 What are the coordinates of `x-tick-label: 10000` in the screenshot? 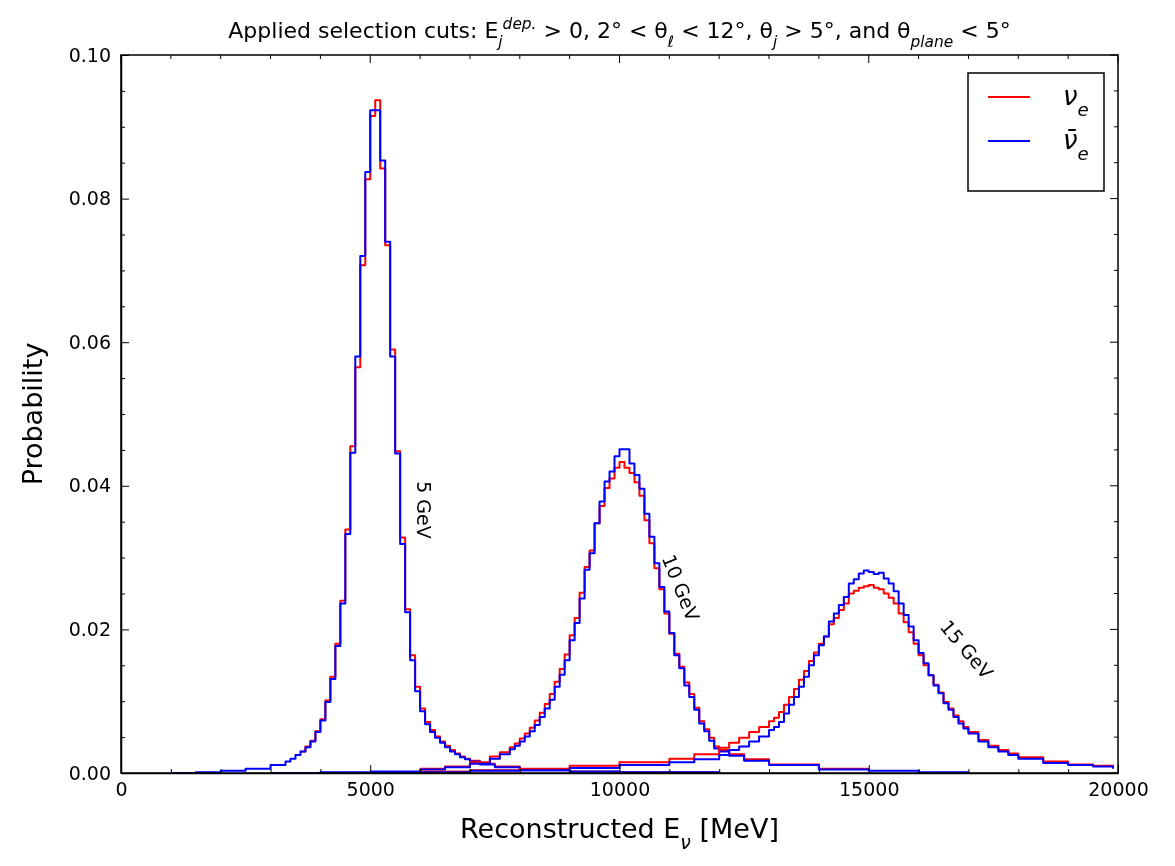 It's located at (620, 789).